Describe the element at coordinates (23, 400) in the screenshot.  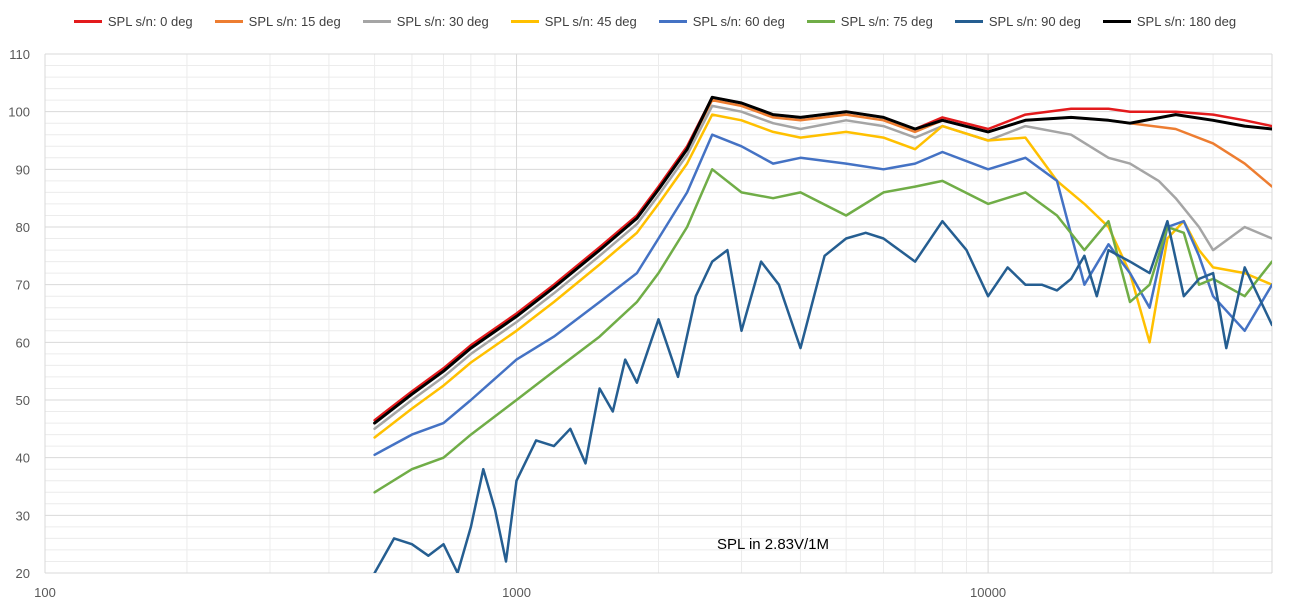
I see `y-tick-label: 50` at that location.